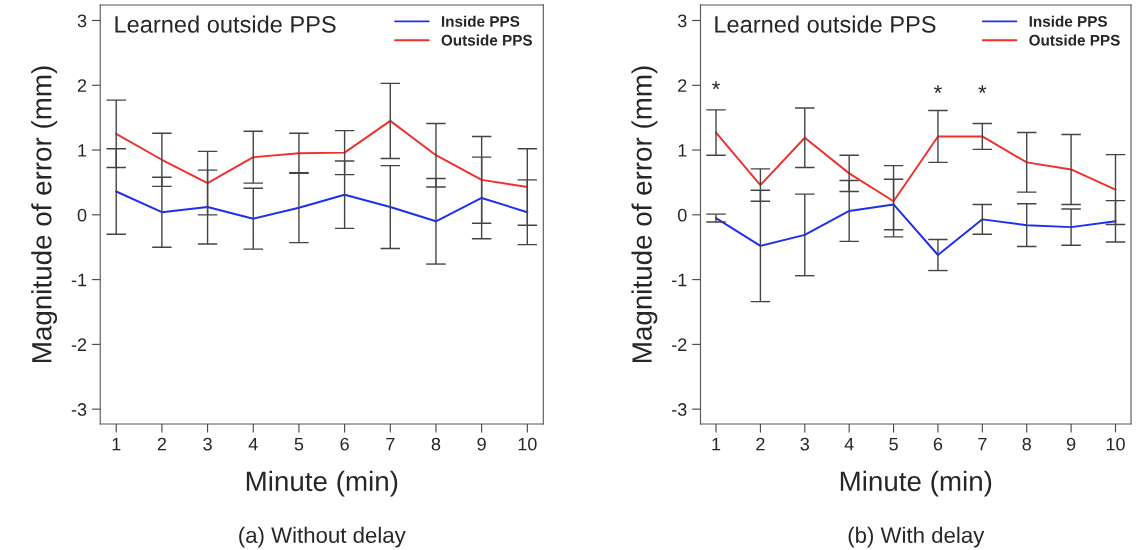 This screenshot has width=1139, height=550. What do you see at coordinates (916, 537) in the screenshot?
I see `text: (b) With delay` at bounding box center [916, 537].